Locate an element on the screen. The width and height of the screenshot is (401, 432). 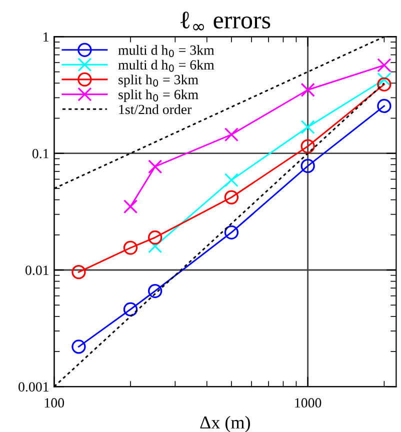
y-tick-label: 1 is located at coordinates (46, 37).